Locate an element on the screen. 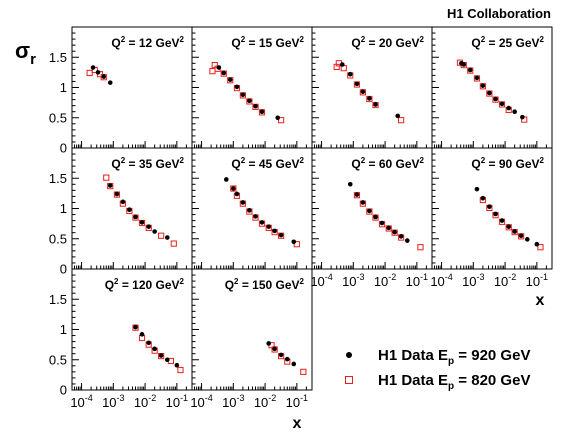 The image size is (567, 439). collaboration-label: H1 Collaboration is located at coordinates (499, 13).